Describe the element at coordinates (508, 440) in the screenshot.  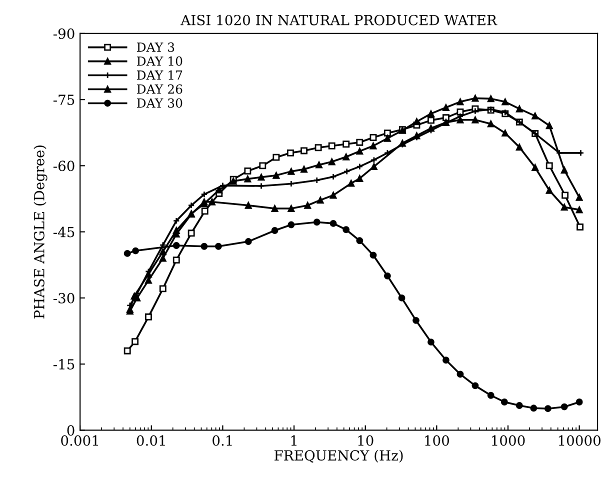
I see `x-tick-label: 1000` at that location.